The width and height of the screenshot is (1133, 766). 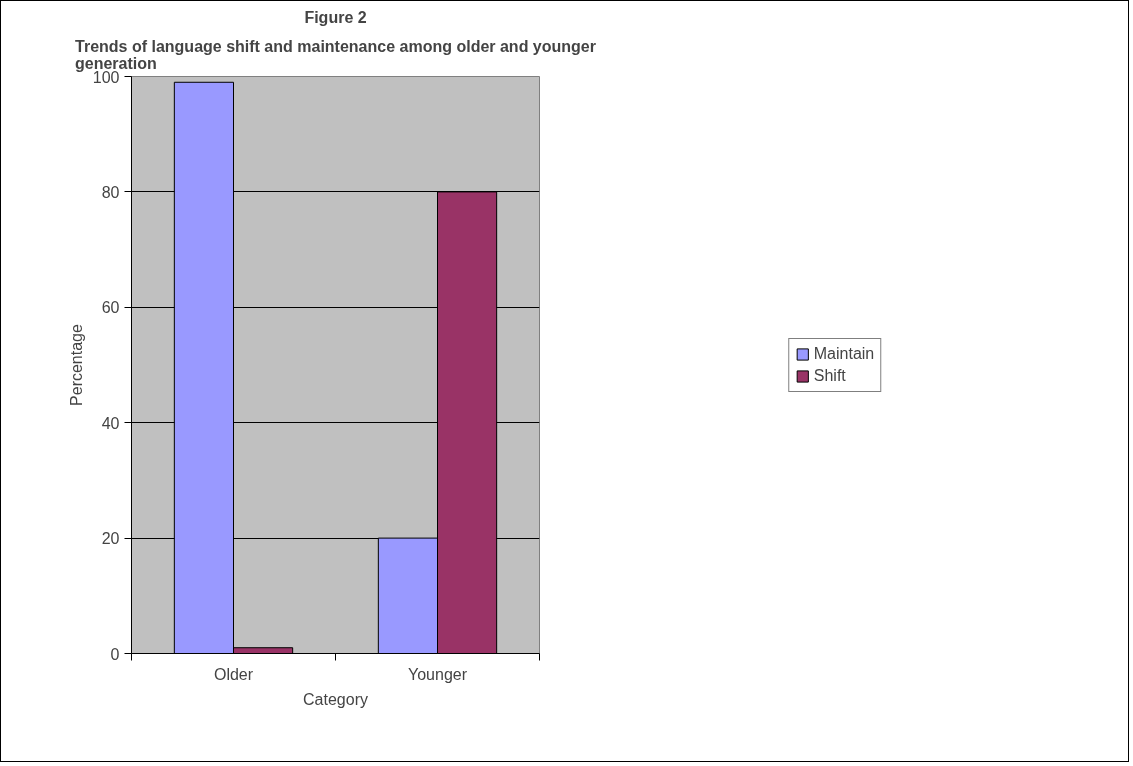 I want to click on x-tick-label: Older, so click(x=233, y=674).